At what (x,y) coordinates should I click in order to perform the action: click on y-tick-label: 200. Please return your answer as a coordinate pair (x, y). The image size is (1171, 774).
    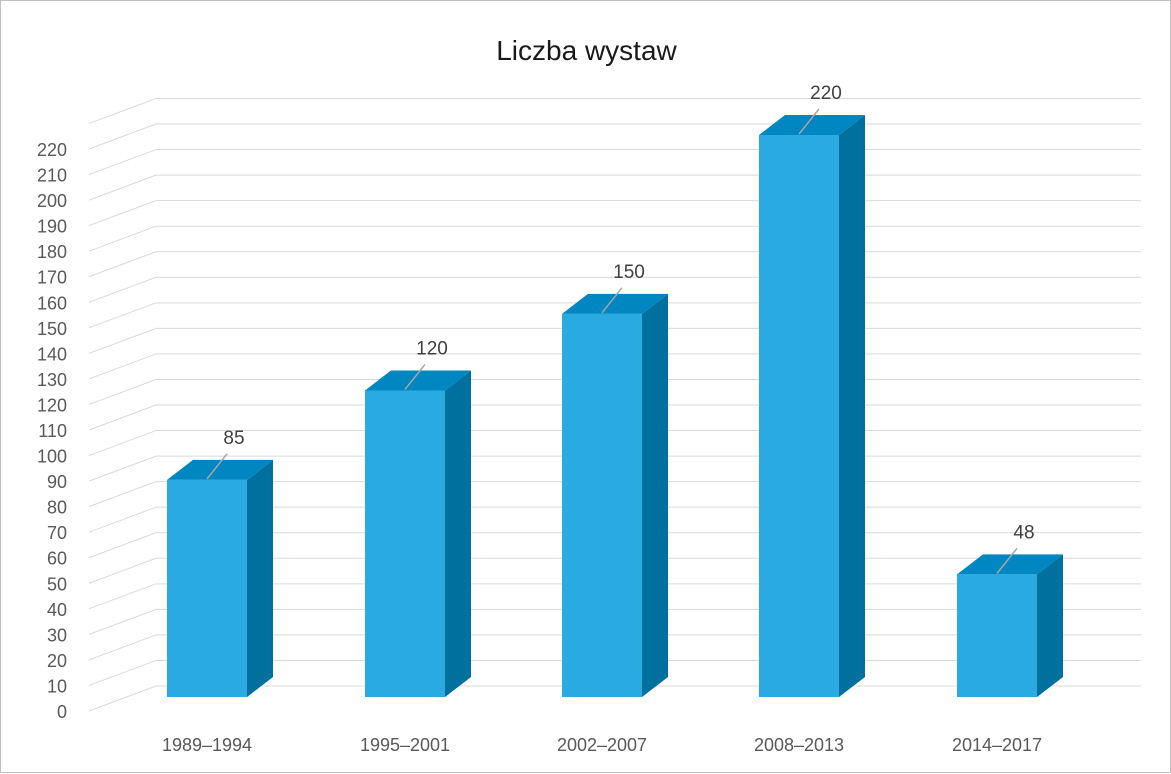
    Looking at the image, I should click on (52, 201).